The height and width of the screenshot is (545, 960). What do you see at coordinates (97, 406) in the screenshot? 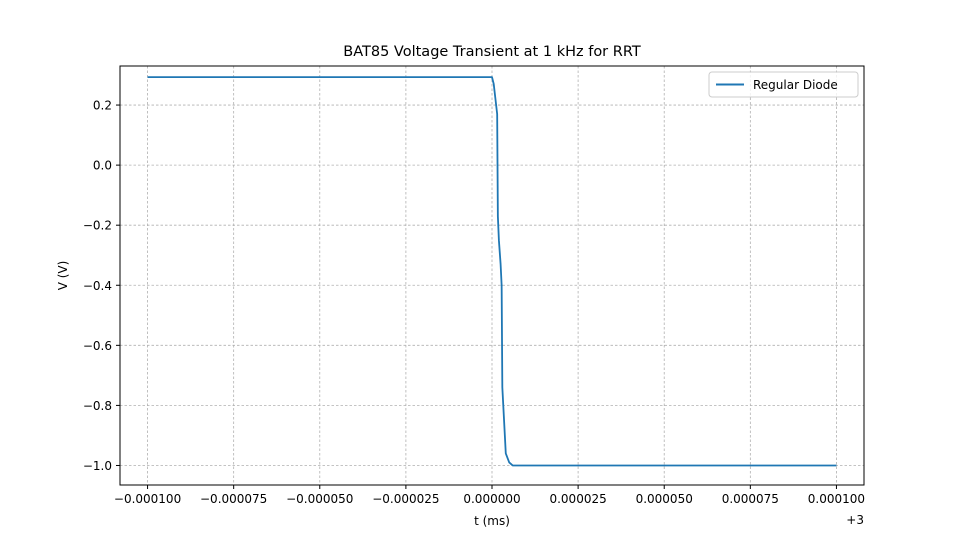
I see `y-tick-label: −0.8` at bounding box center [97, 406].